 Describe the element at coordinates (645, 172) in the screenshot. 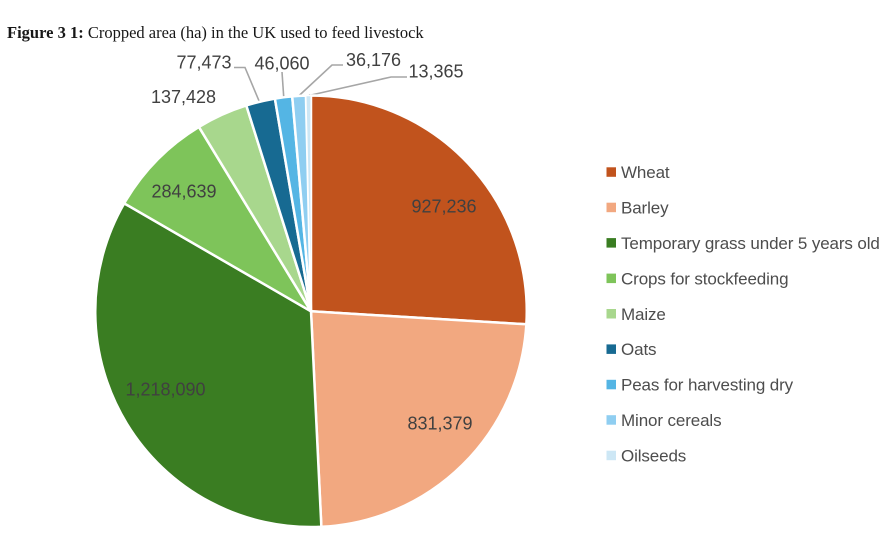

I see `svg-text: Wheat` at that location.